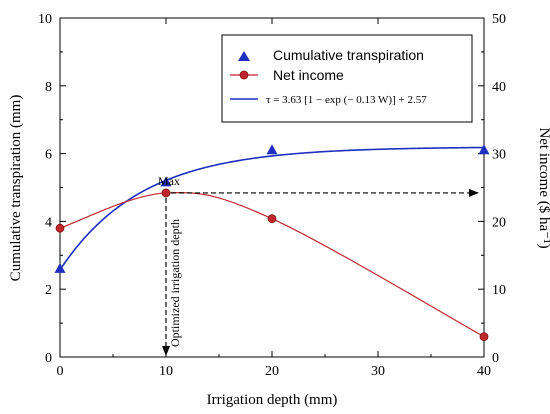 This screenshot has height=414, width=550. Describe the element at coordinates (175, 283) in the screenshot. I see `optimized-depth-label: Optimized irrigation depth` at that location.